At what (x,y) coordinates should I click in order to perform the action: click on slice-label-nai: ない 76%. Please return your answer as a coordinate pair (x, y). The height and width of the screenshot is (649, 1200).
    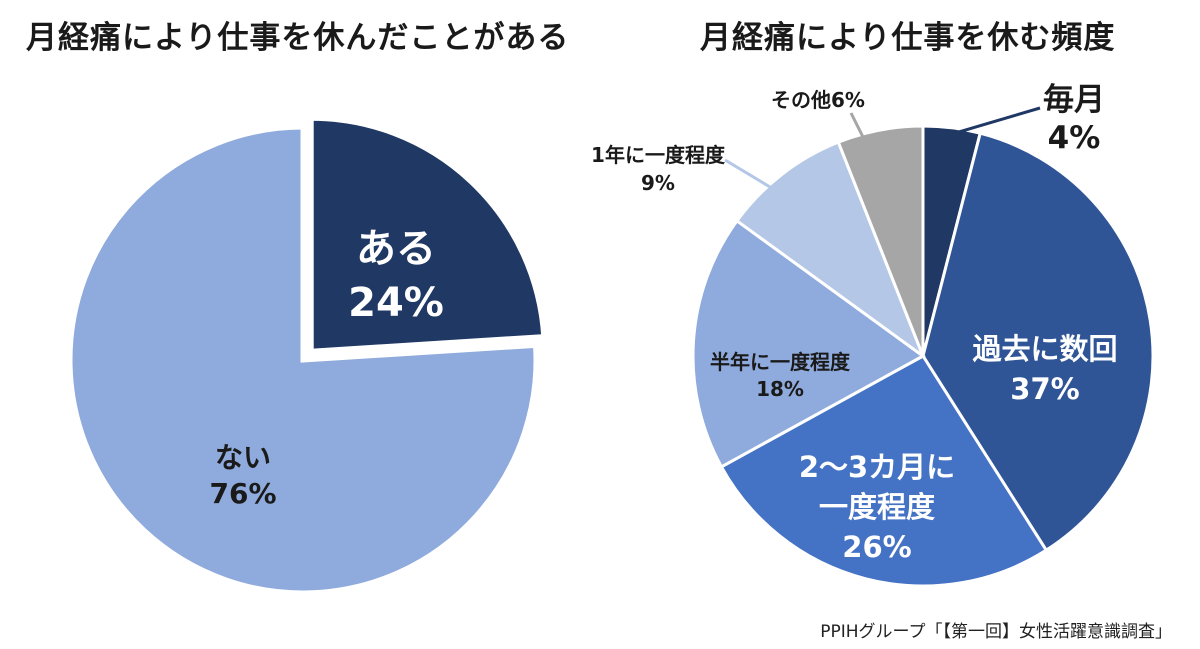
    Looking at the image, I should click on (242, 475).